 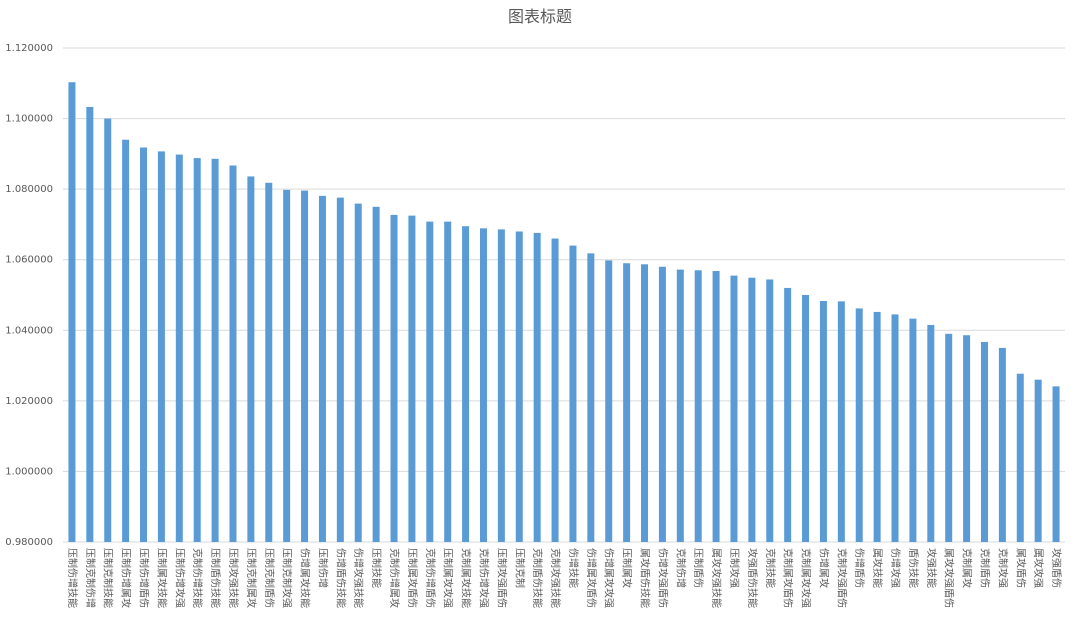 I want to click on x-tick-label: 克制伤增属攻, so click(x=394, y=578).